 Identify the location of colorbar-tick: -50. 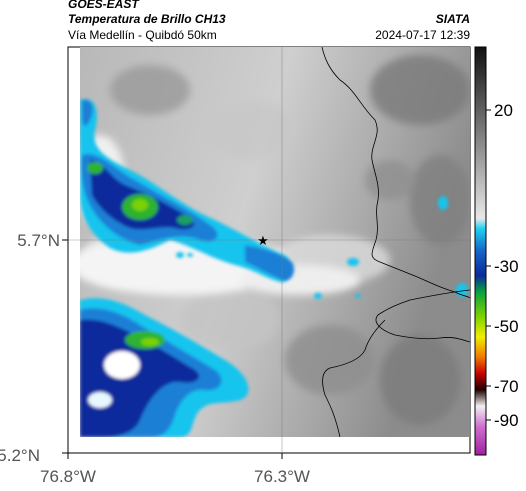
(506, 326).